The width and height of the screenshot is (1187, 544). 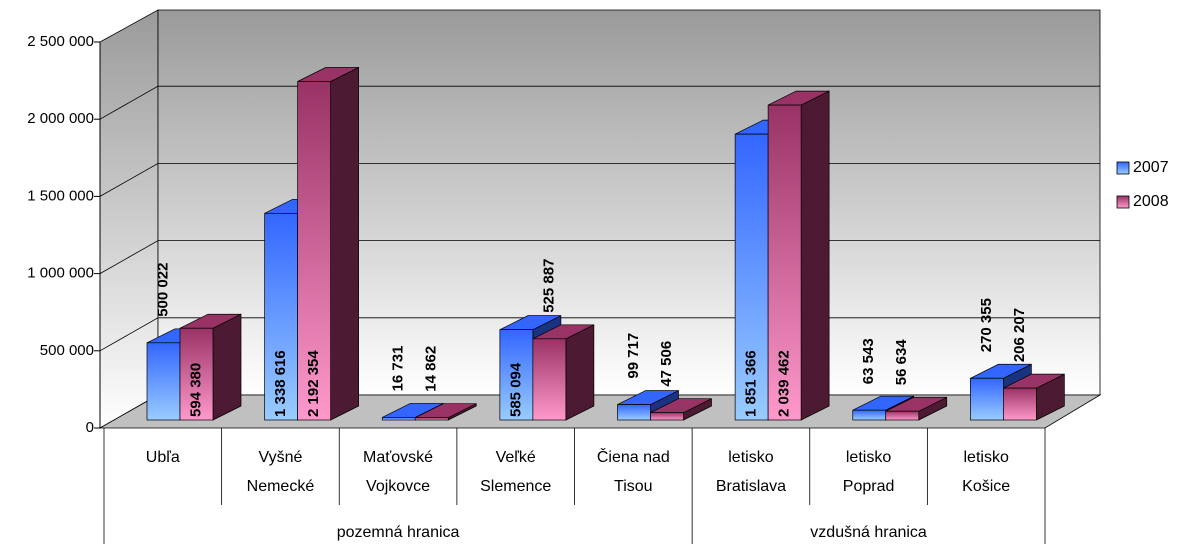 I want to click on x-tick-label: Maťovské, so click(x=398, y=457).